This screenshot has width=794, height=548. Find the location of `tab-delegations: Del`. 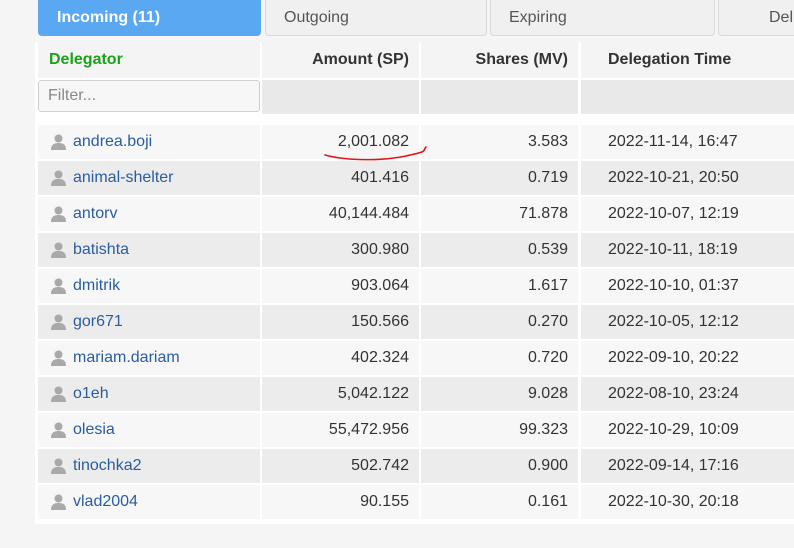

tab-delegations: Del is located at coordinates (756, 18).